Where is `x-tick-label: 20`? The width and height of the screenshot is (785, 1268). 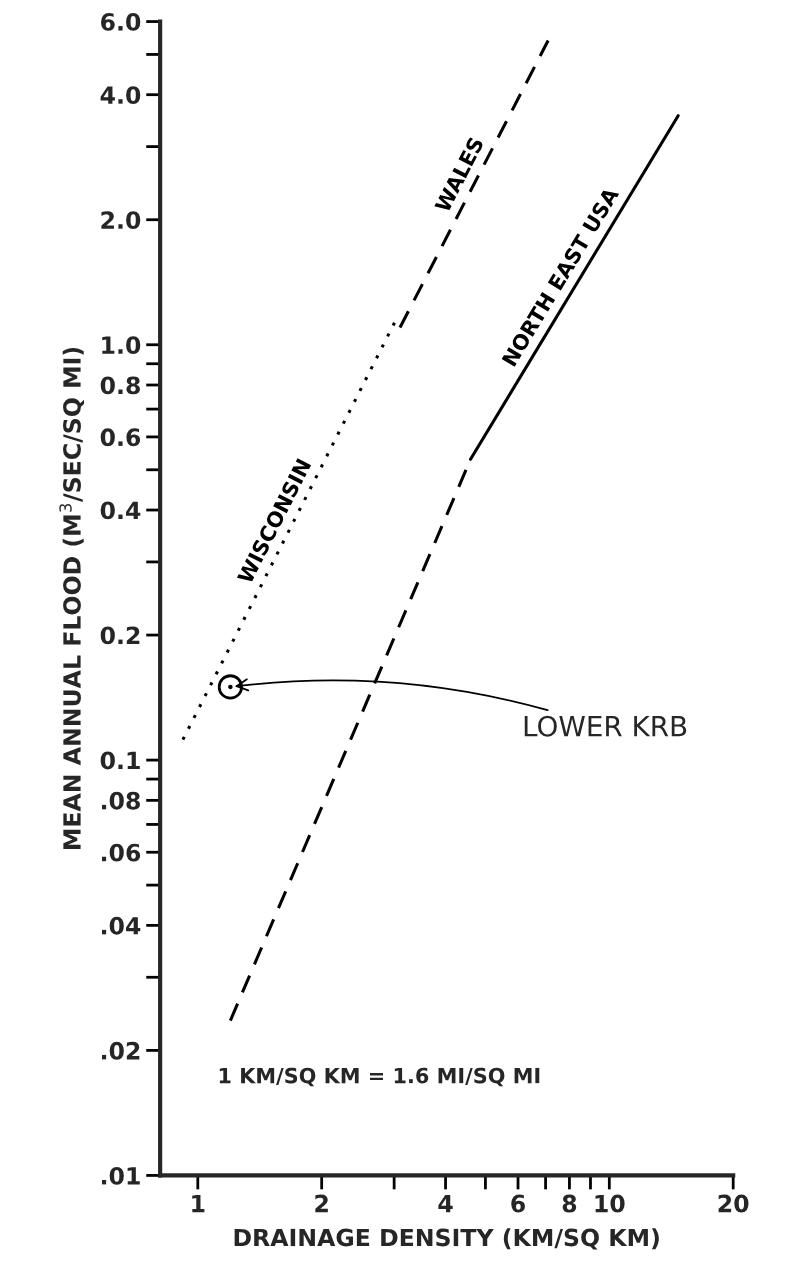 x-tick-label: 20 is located at coordinates (733, 1203).